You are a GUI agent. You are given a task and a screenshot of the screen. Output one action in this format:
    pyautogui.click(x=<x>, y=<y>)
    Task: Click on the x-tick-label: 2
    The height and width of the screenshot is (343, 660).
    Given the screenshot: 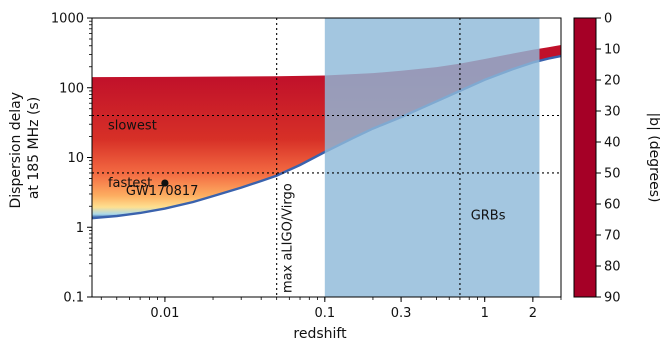 What is the action you would take?
    pyautogui.click(x=533, y=313)
    